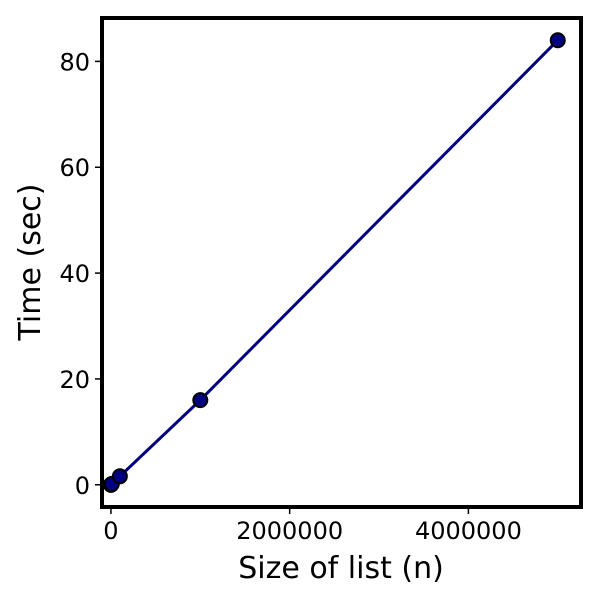  Describe the element at coordinates (74, 274) in the screenshot. I see `y-tick-label: 40` at that location.